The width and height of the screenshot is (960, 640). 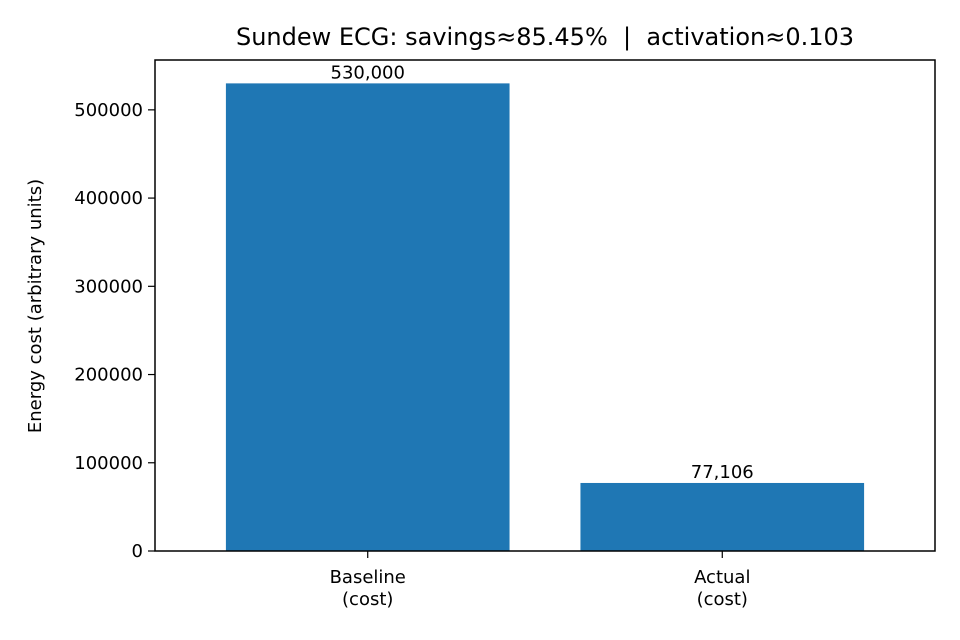 What do you see at coordinates (137, 551) in the screenshot?
I see `y-tick-label: 0` at bounding box center [137, 551].